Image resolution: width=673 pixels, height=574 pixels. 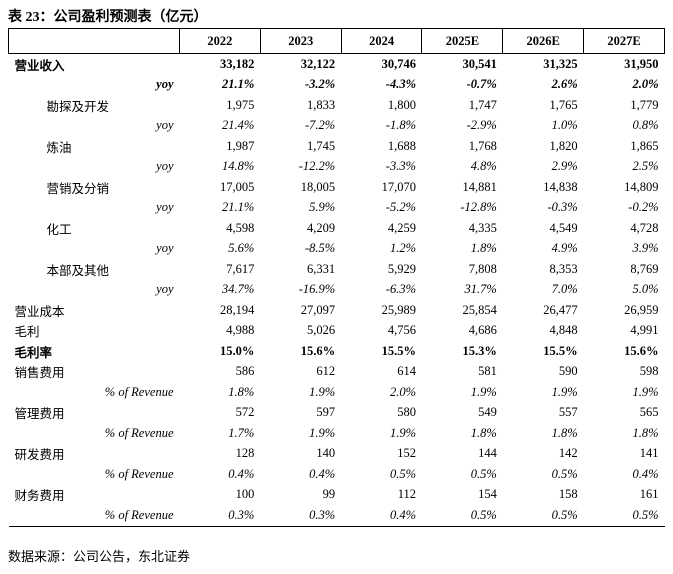 What do you see at coordinates (300, 41) in the screenshot?
I see `header-cell: 2023` at bounding box center [300, 41].